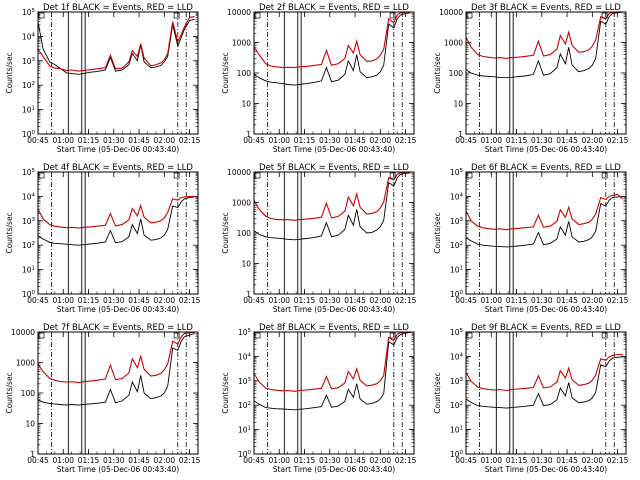 The height and width of the screenshot is (480, 640). I want to click on chart-title: Det 3f BLACK = Events, RED = LLD, so click(546, 8).